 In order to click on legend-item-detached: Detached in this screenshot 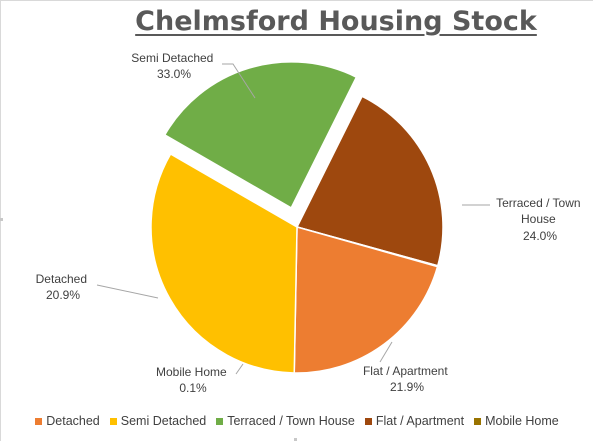, I will do `click(67, 421)`.